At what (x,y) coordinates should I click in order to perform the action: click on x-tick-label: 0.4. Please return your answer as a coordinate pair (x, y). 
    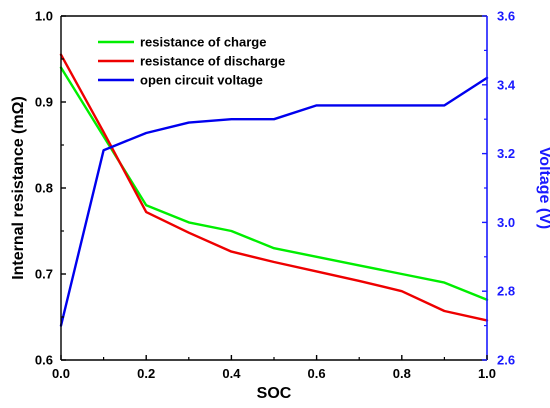
    Looking at the image, I should click on (231, 373).